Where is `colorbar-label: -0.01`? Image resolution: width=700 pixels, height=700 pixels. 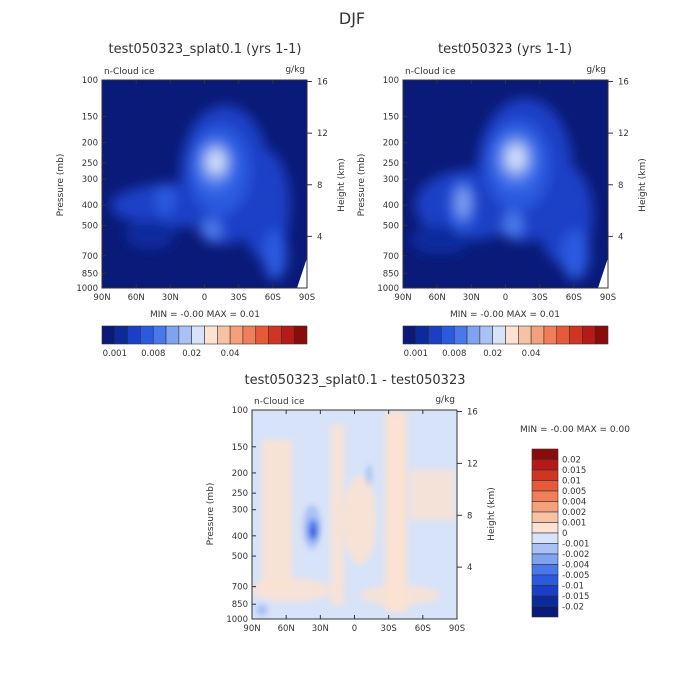
colorbar-label: -0.01 is located at coordinates (573, 587).